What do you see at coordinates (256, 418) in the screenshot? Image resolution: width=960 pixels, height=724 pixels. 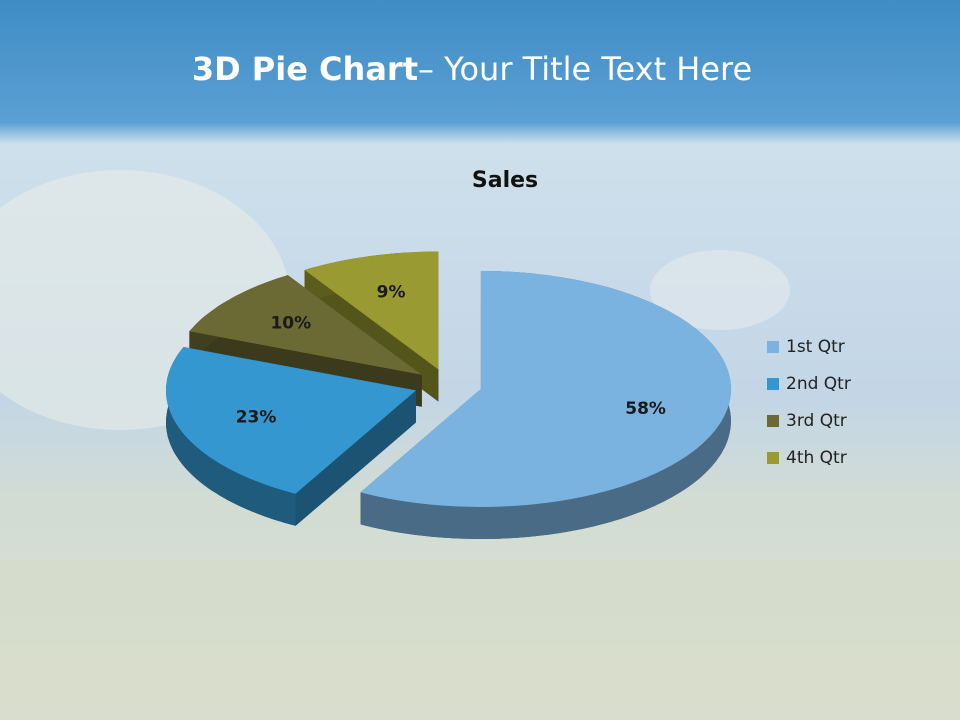 I see `data-label: 23%` at bounding box center [256, 418].